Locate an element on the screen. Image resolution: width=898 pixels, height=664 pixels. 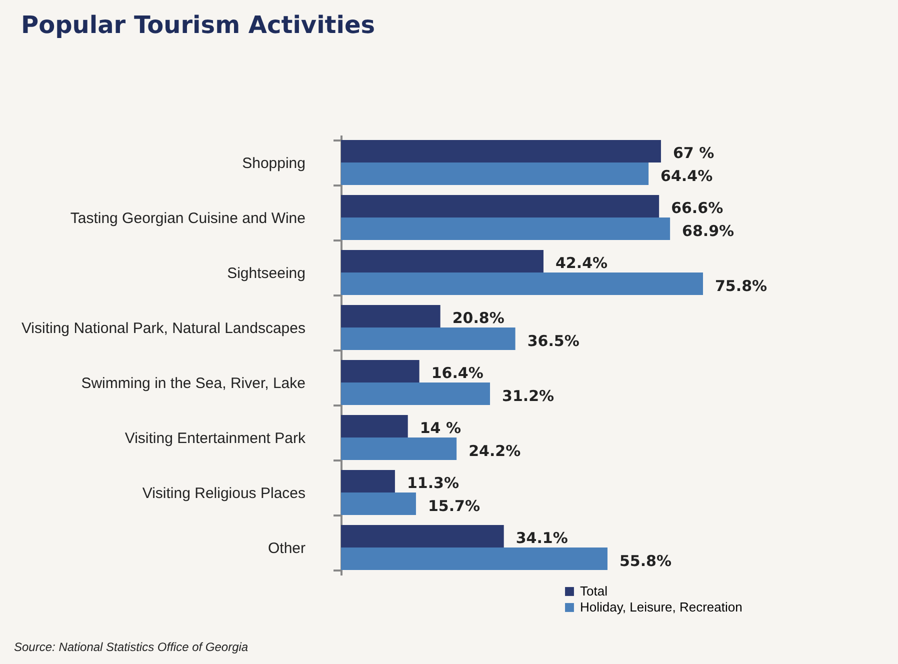
data-label: 55.8% is located at coordinates (645, 561).